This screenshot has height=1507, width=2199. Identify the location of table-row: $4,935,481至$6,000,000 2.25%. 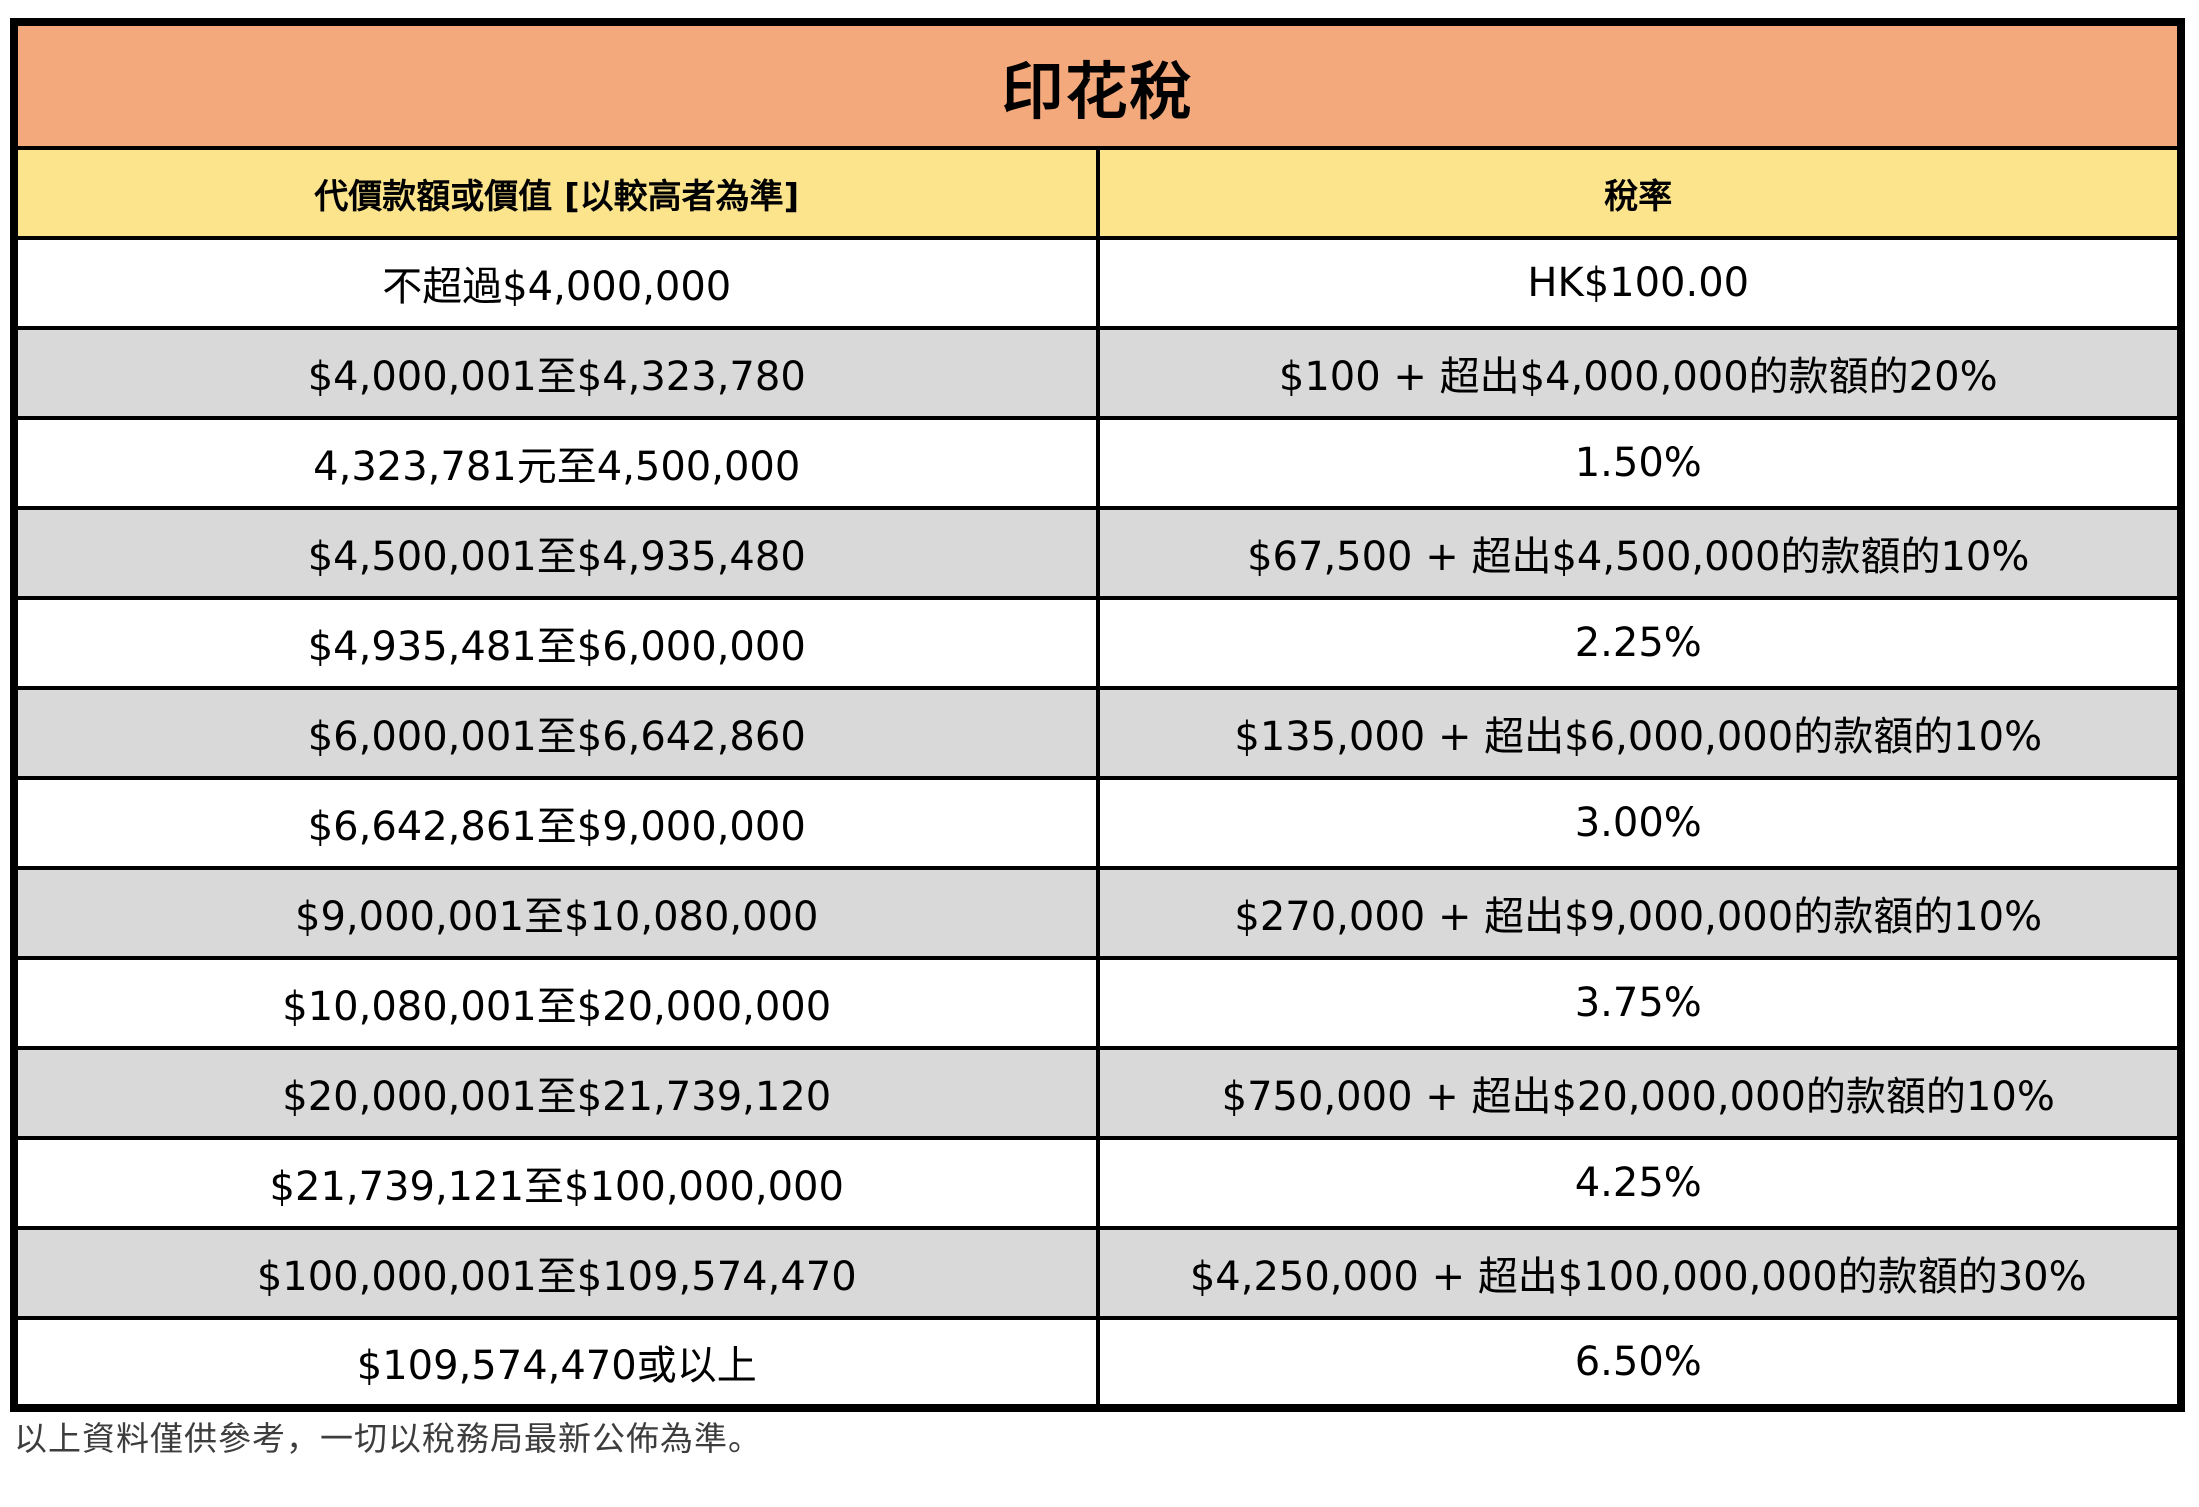
(1097, 643).